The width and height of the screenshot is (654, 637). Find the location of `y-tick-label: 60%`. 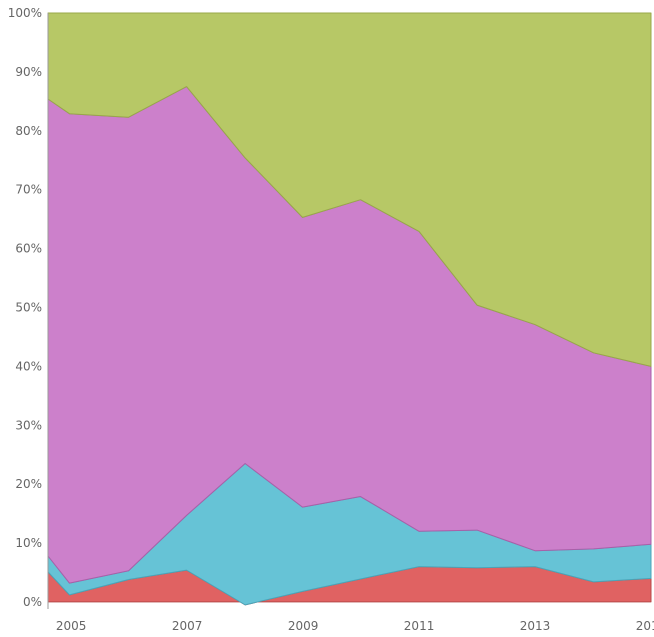

y-tick-label: 60% is located at coordinates (28, 249).